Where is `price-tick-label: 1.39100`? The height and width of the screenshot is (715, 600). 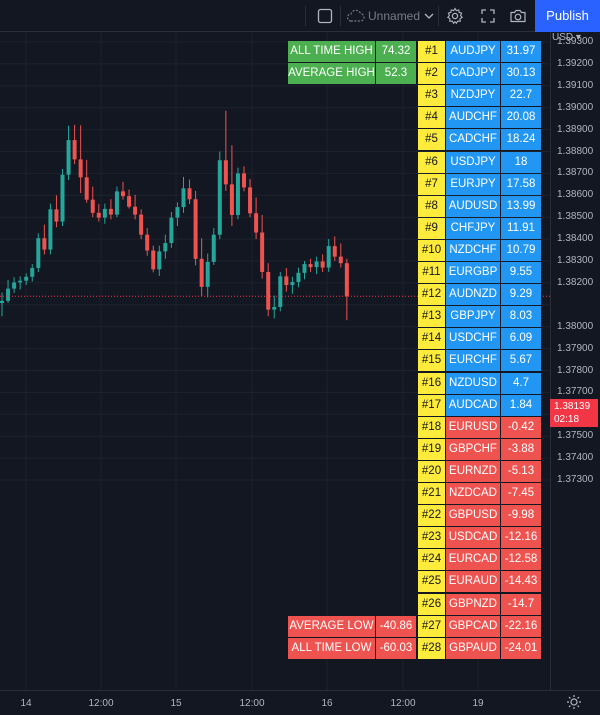
price-tick-label: 1.39100 is located at coordinates (575, 85).